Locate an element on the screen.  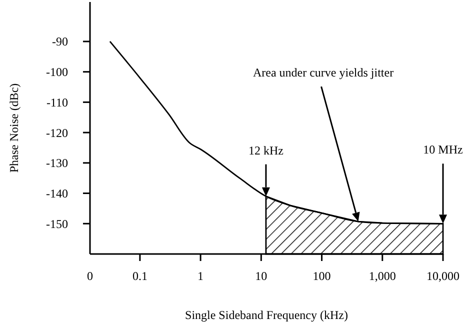
annotation: 12 kHz is located at coordinates (266, 150).